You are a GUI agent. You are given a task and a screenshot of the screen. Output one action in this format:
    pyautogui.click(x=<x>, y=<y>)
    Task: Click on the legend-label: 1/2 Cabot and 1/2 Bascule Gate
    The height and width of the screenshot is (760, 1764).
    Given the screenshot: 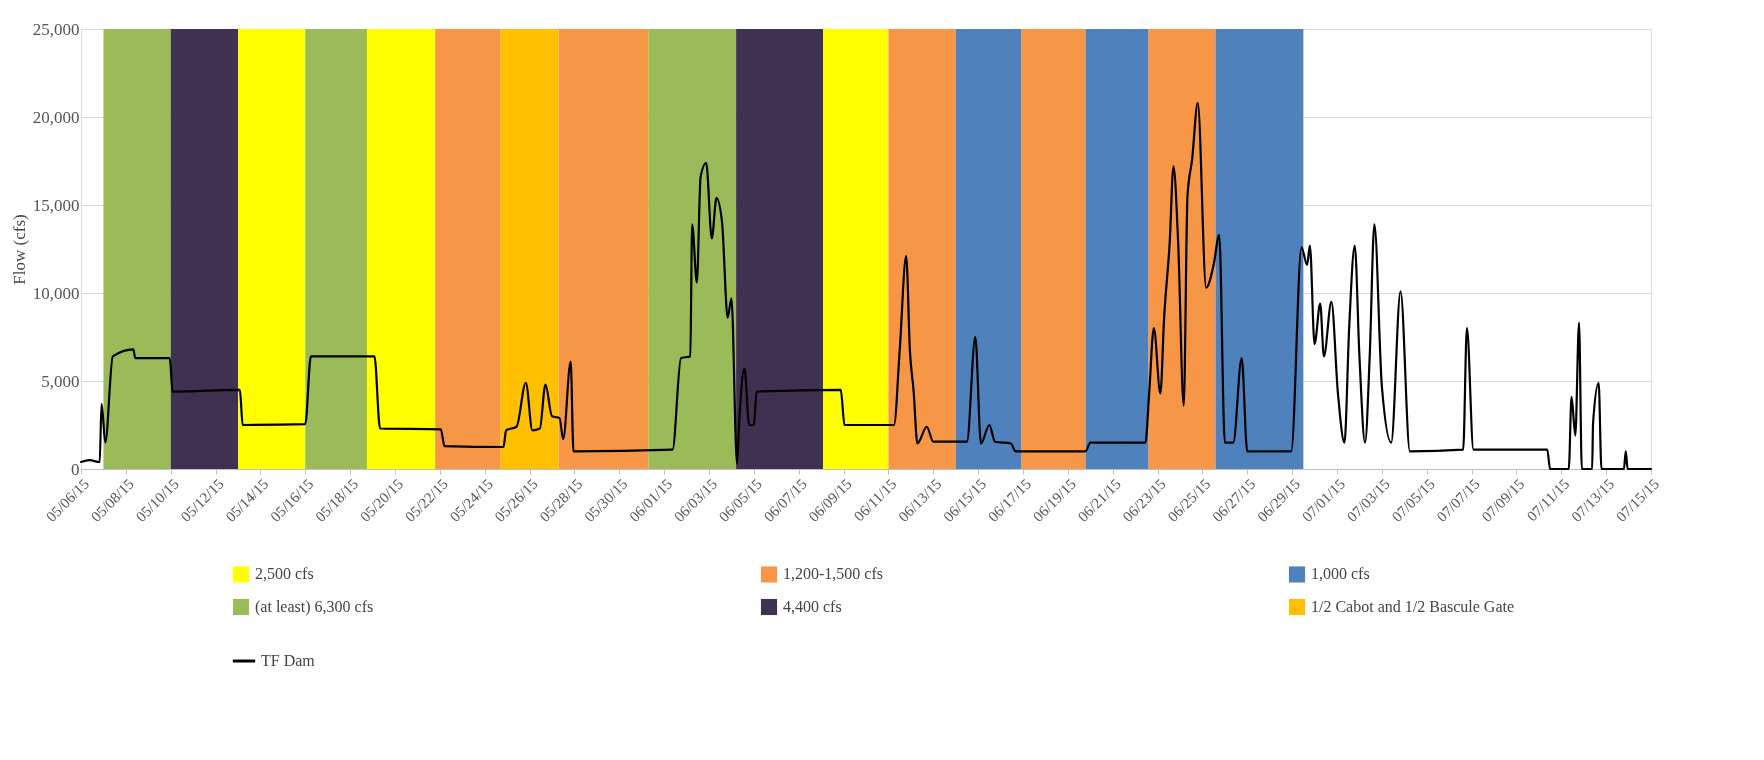 What is the action you would take?
    pyautogui.click(x=1413, y=606)
    